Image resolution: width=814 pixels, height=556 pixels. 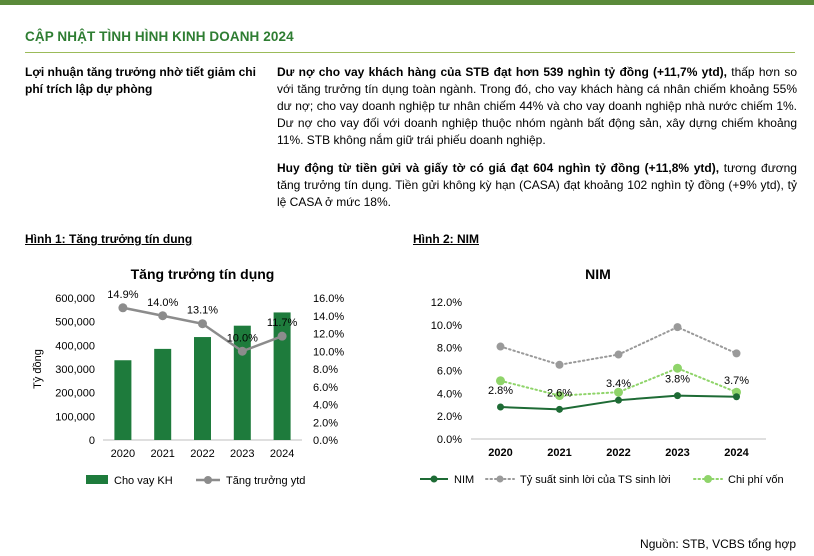 I want to click on chart1-y2-tick: 4.0%, so click(x=325, y=406).